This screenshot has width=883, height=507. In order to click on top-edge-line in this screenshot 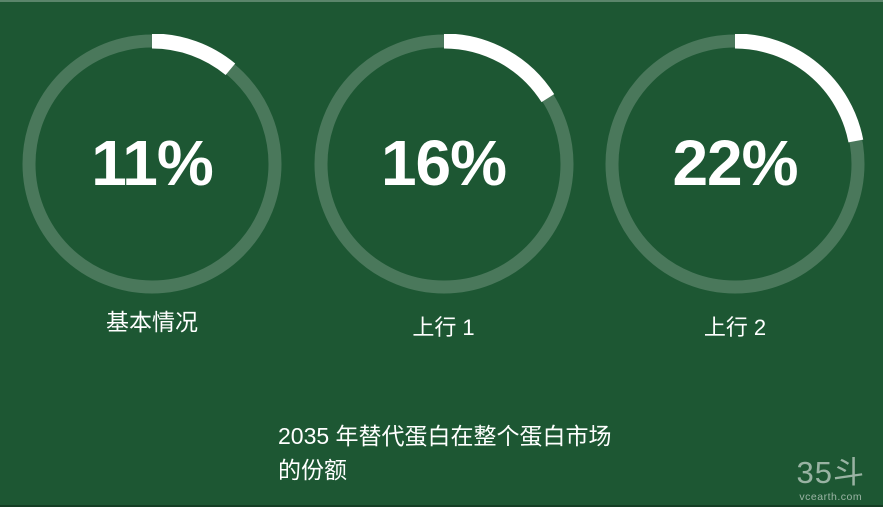, I will do `click(441, 1)`.